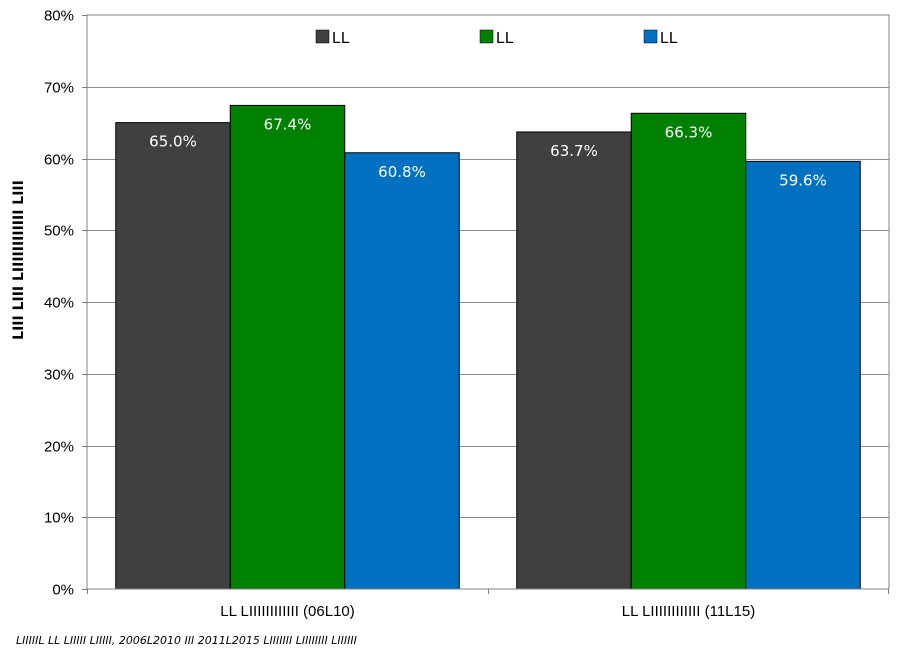 Image resolution: width=906 pixels, height=658 pixels. I want to click on y-tick-label: 10%, so click(59, 518).